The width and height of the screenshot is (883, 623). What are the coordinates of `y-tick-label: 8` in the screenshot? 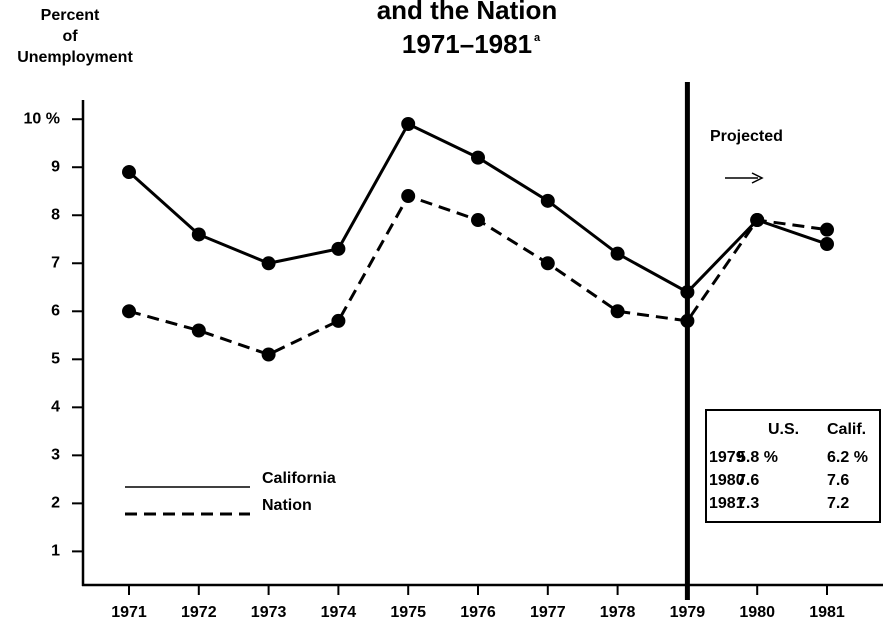 It's located at (55, 214).